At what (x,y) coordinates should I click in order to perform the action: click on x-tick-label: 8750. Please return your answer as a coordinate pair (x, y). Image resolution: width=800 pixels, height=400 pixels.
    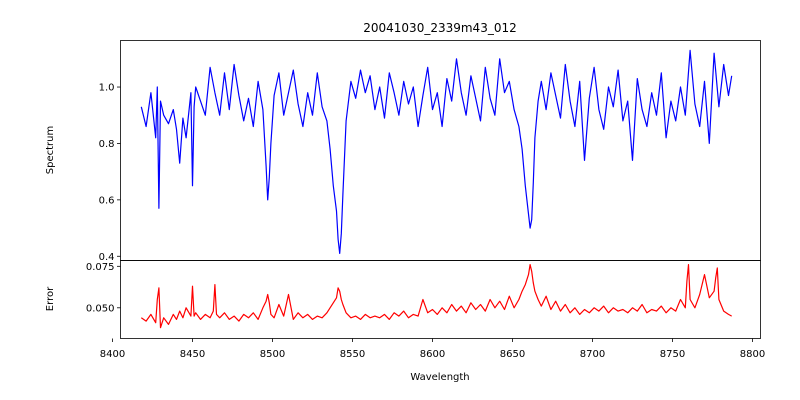
    Looking at the image, I should click on (672, 354).